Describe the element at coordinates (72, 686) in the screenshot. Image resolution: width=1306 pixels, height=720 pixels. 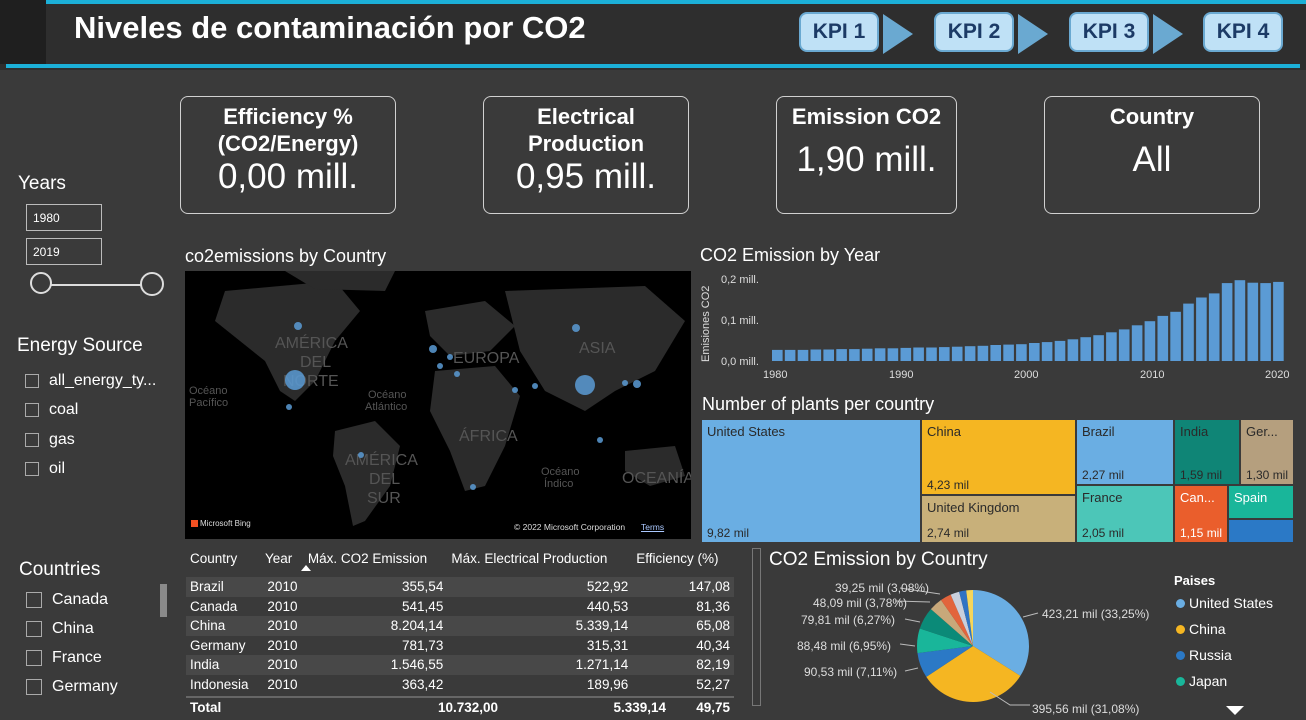
I see `country-checkbox: Germany` at that location.